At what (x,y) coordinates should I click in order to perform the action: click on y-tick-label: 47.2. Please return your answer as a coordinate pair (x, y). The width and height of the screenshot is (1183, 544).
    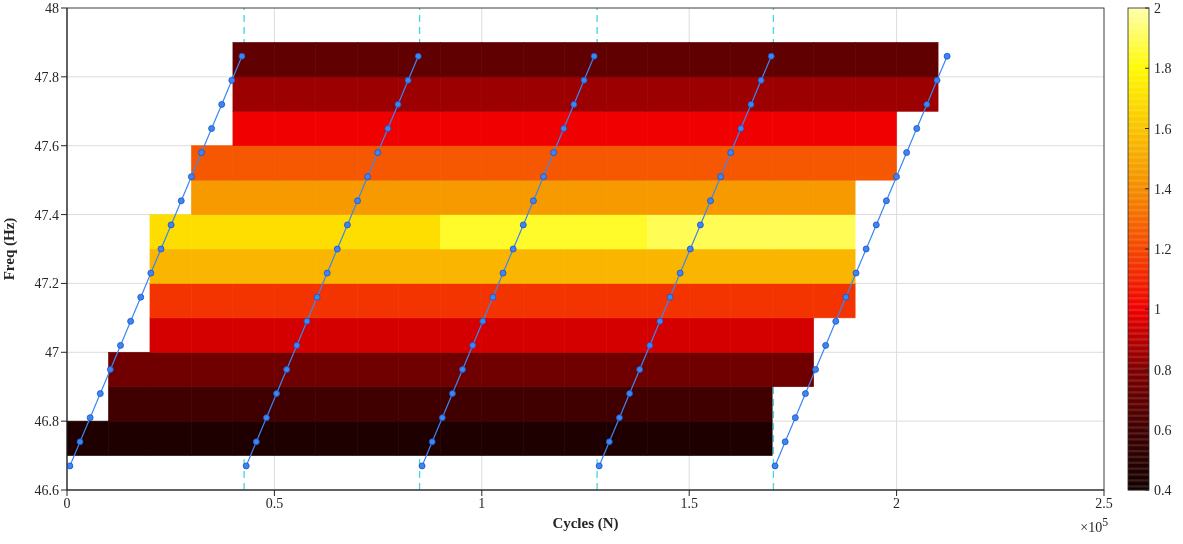
    Looking at the image, I should click on (46, 284).